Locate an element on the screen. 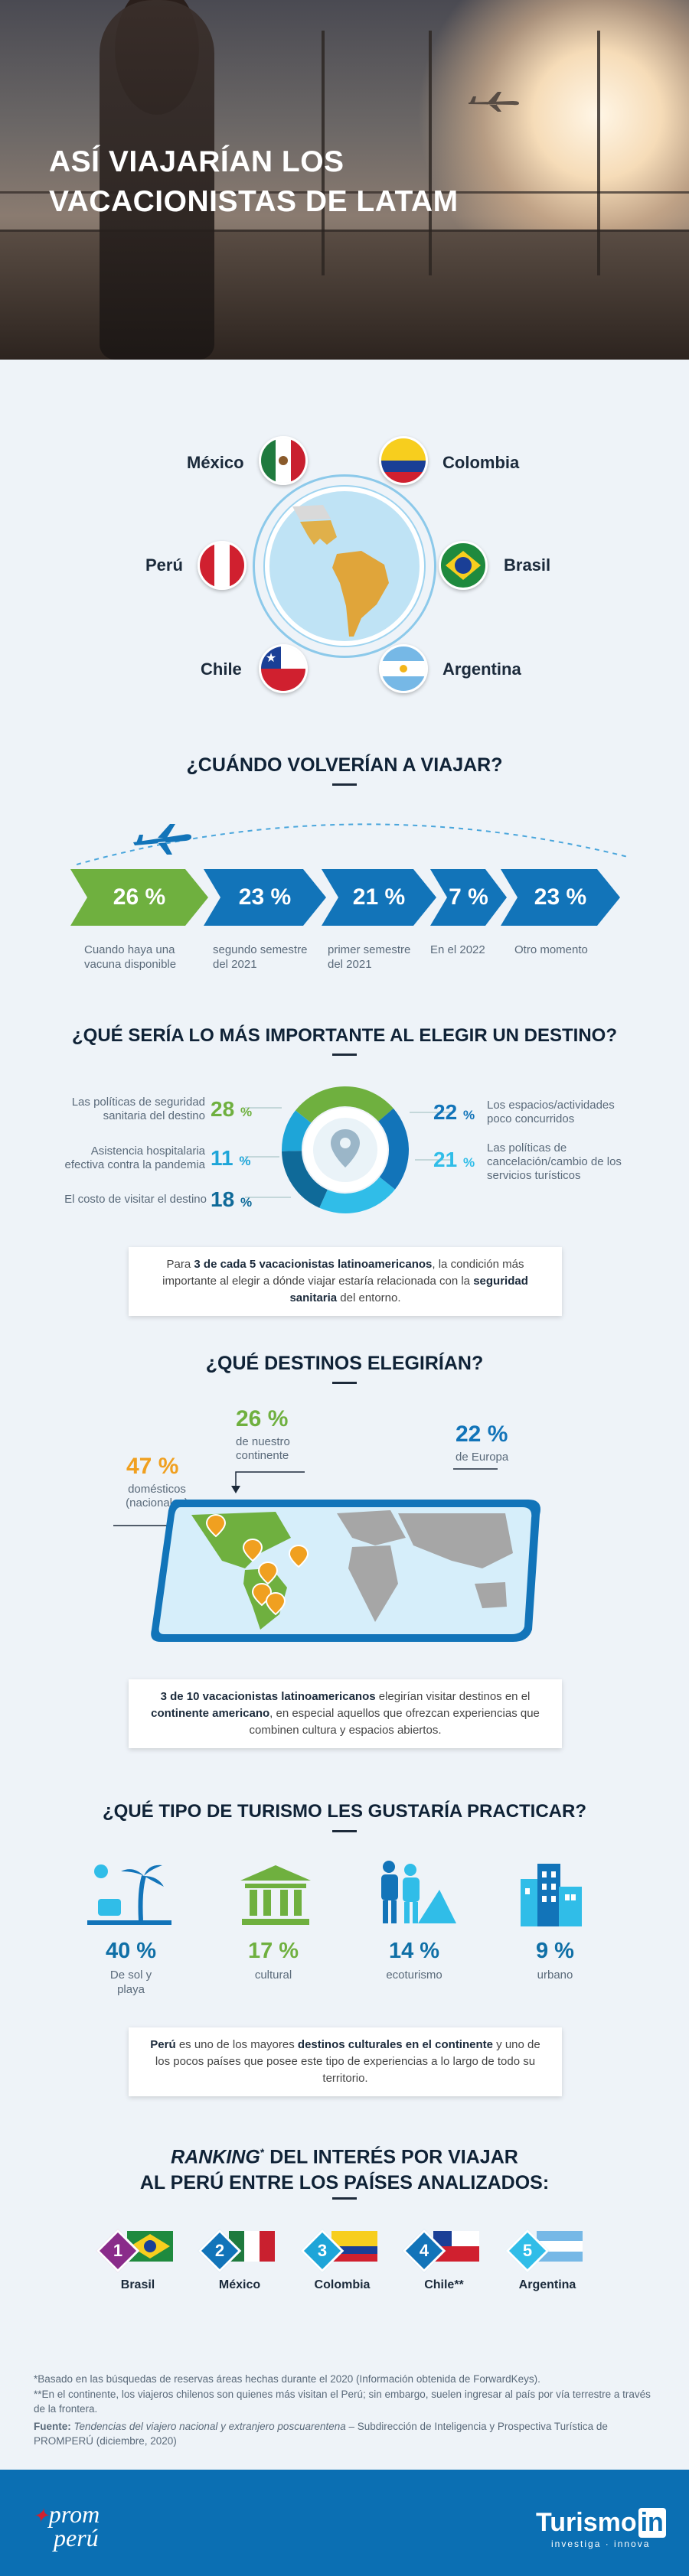 The height and width of the screenshot is (2576, 689). footer: ✦prom perú Turismo in investiga · innova is located at coordinates (344, 2523).